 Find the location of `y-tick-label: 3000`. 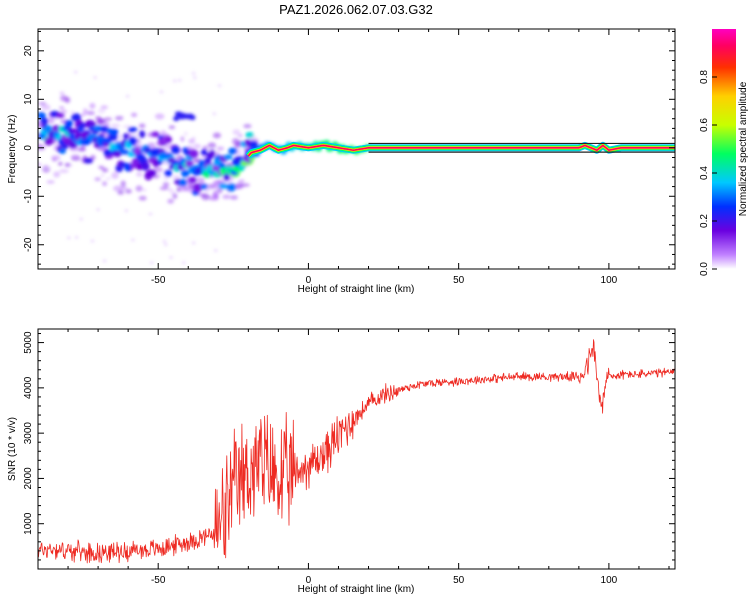

y-tick-label: 3000 is located at coordinates (28, 433).